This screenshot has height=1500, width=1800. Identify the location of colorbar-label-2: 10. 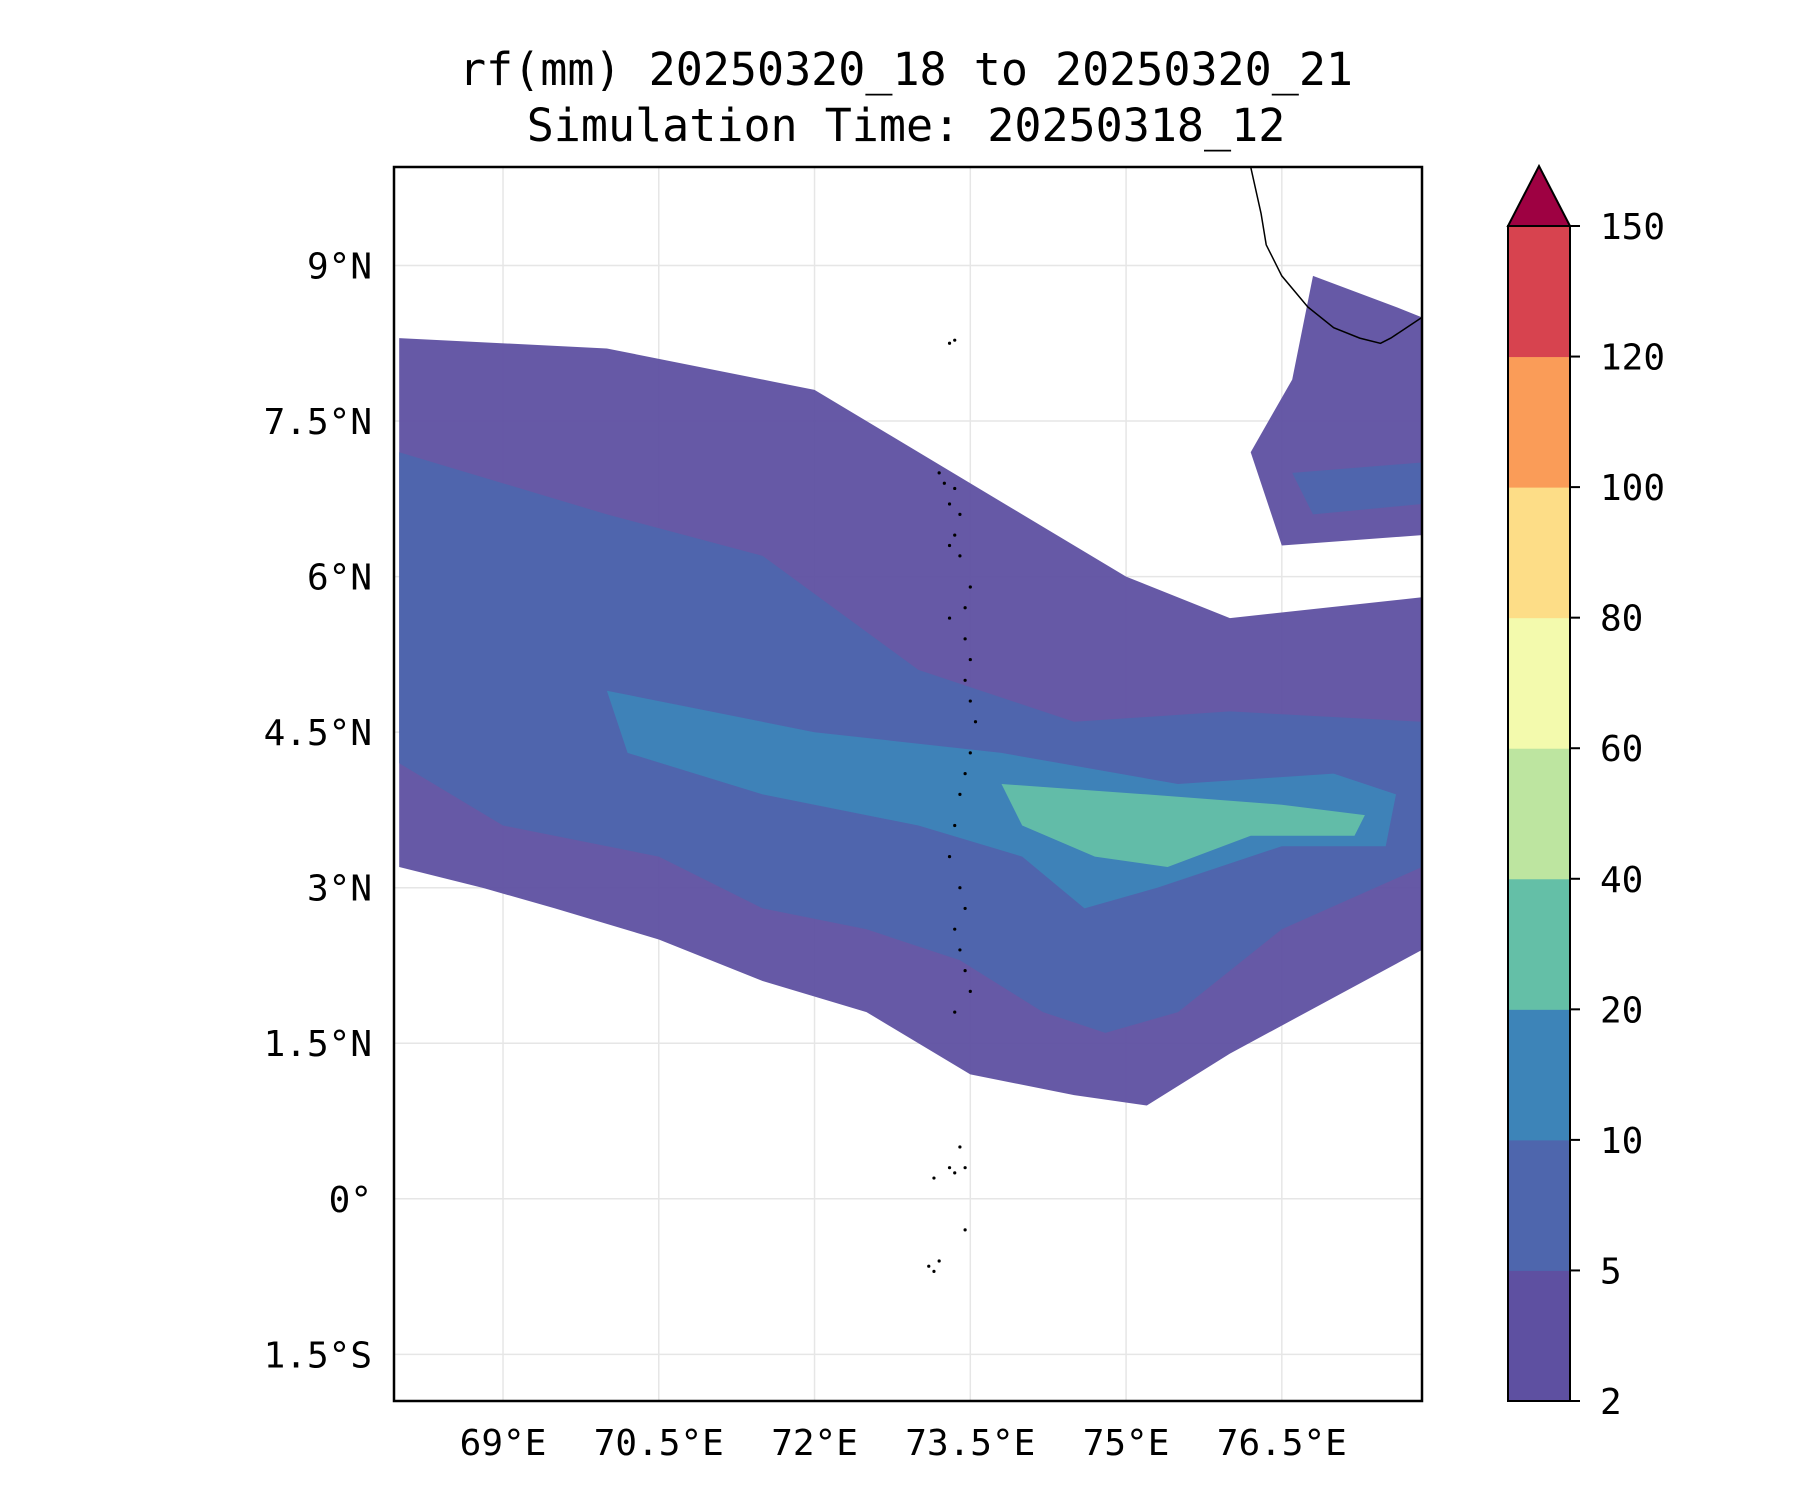
(1621, 1141).